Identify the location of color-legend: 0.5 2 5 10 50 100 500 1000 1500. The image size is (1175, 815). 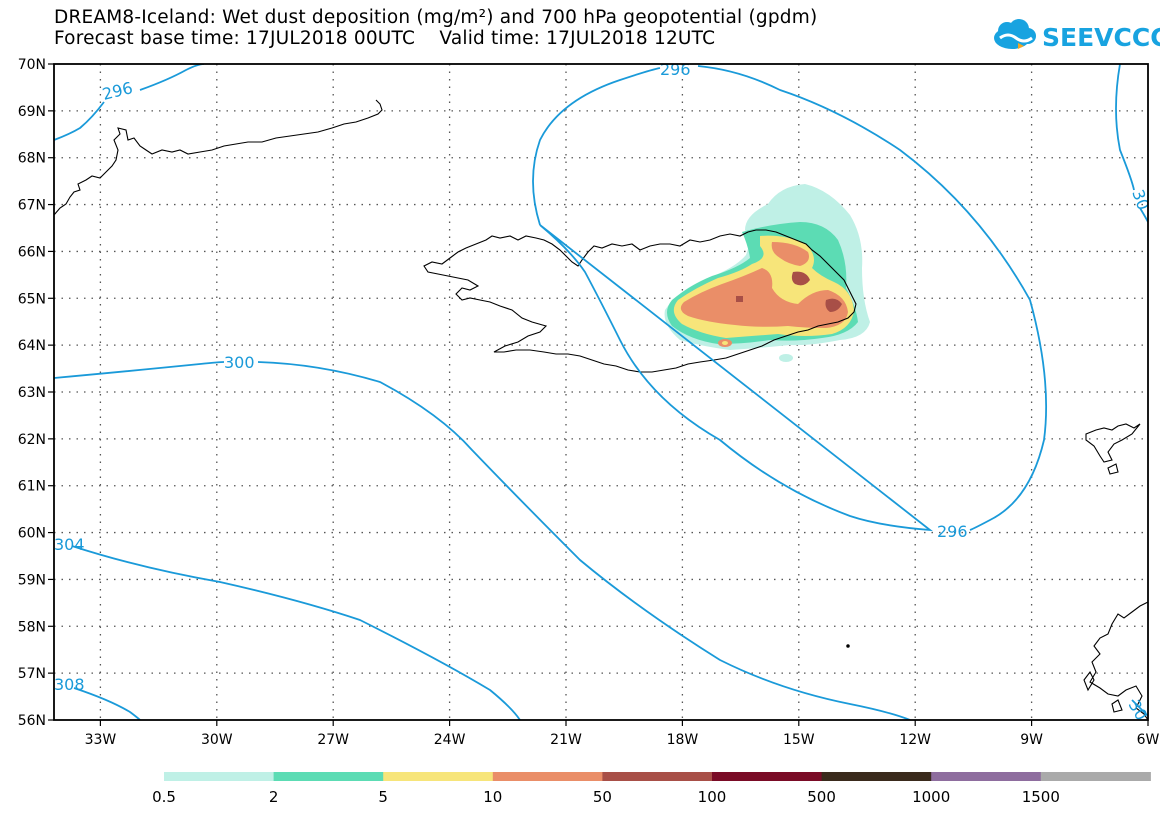
(651, 789).